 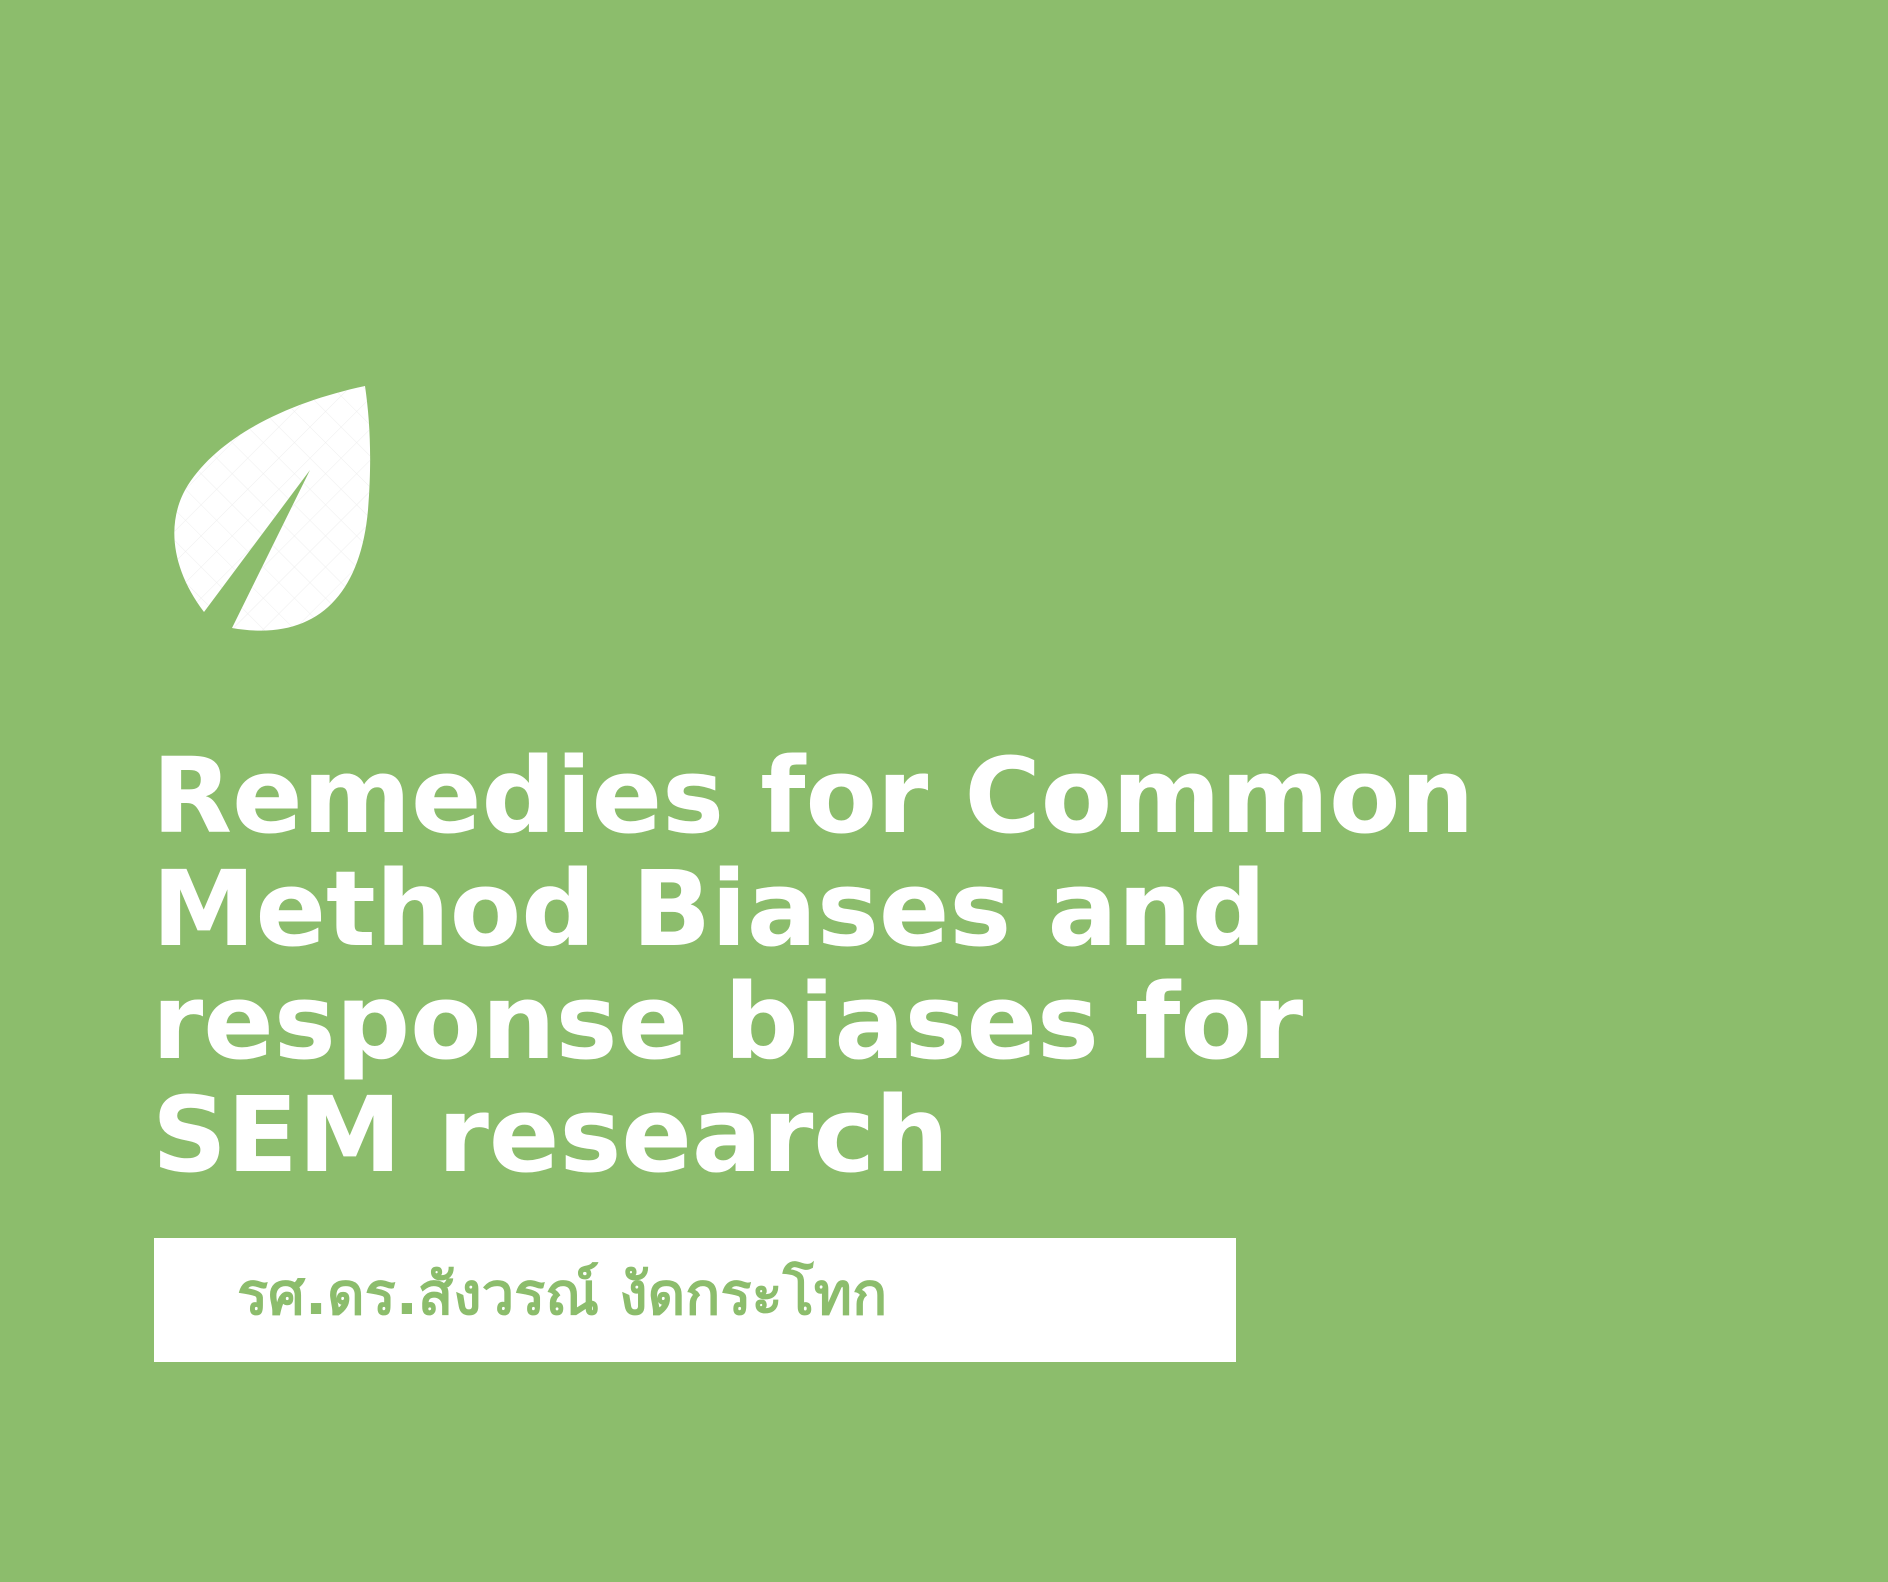 What do you see at coordinates (551, 1135) in the screenshot?
I see `title-line-4: SEM research` at bounding box center [551, 1135].